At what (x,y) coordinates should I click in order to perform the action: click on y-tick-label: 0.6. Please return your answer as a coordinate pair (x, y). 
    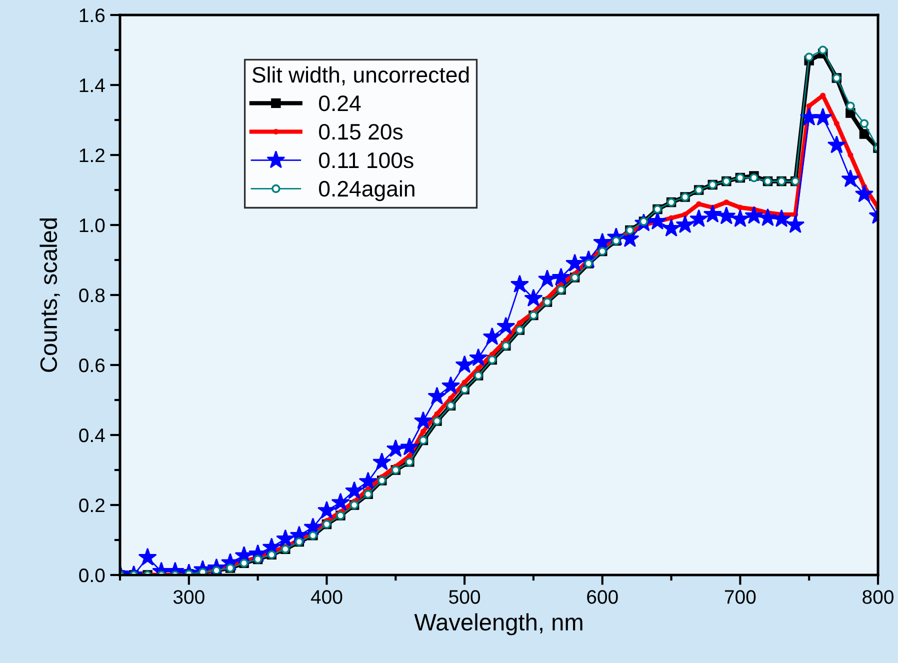
    Looking at the image, I should click on (92, 365).